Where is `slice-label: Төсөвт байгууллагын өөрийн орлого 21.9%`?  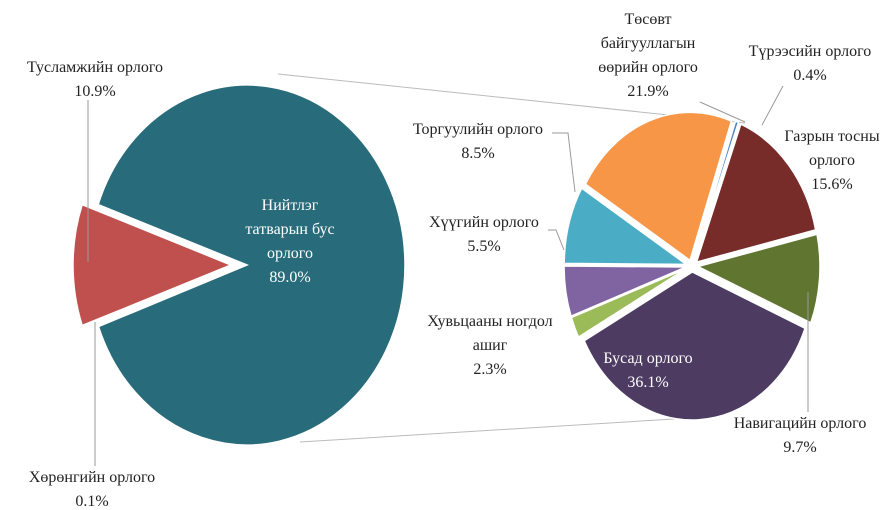
slice-label: Төсөвт байгууллагын өөрийн орлого 21.9% is located at coordinates (648, 56).